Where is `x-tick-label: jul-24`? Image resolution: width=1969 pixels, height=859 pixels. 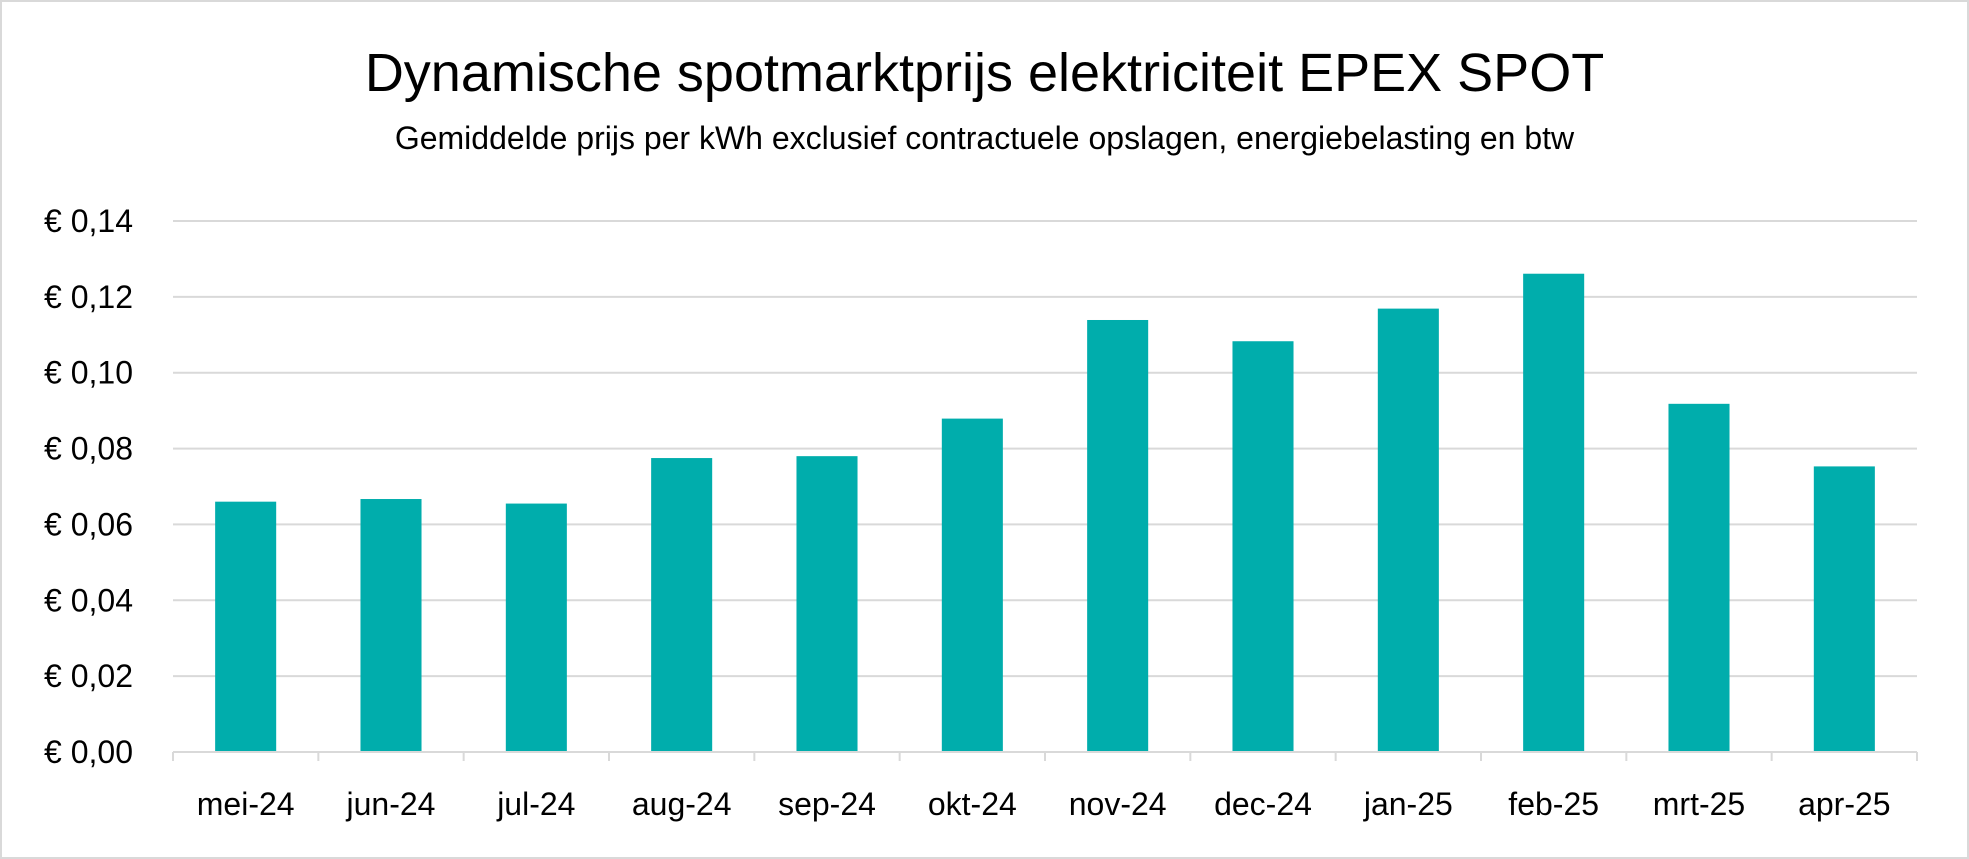 x-tick-label: jul-24 is located at coordinates (535, 804).